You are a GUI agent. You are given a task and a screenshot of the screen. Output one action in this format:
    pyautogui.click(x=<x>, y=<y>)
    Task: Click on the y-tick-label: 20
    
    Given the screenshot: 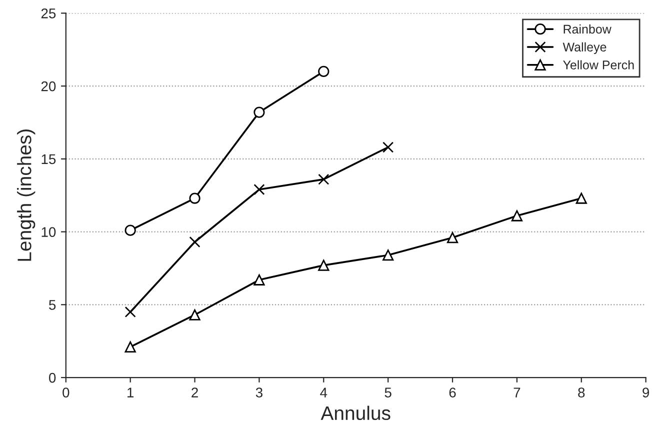 What is the action you would take?
    pyautogui.click(x=48, y=86)
    